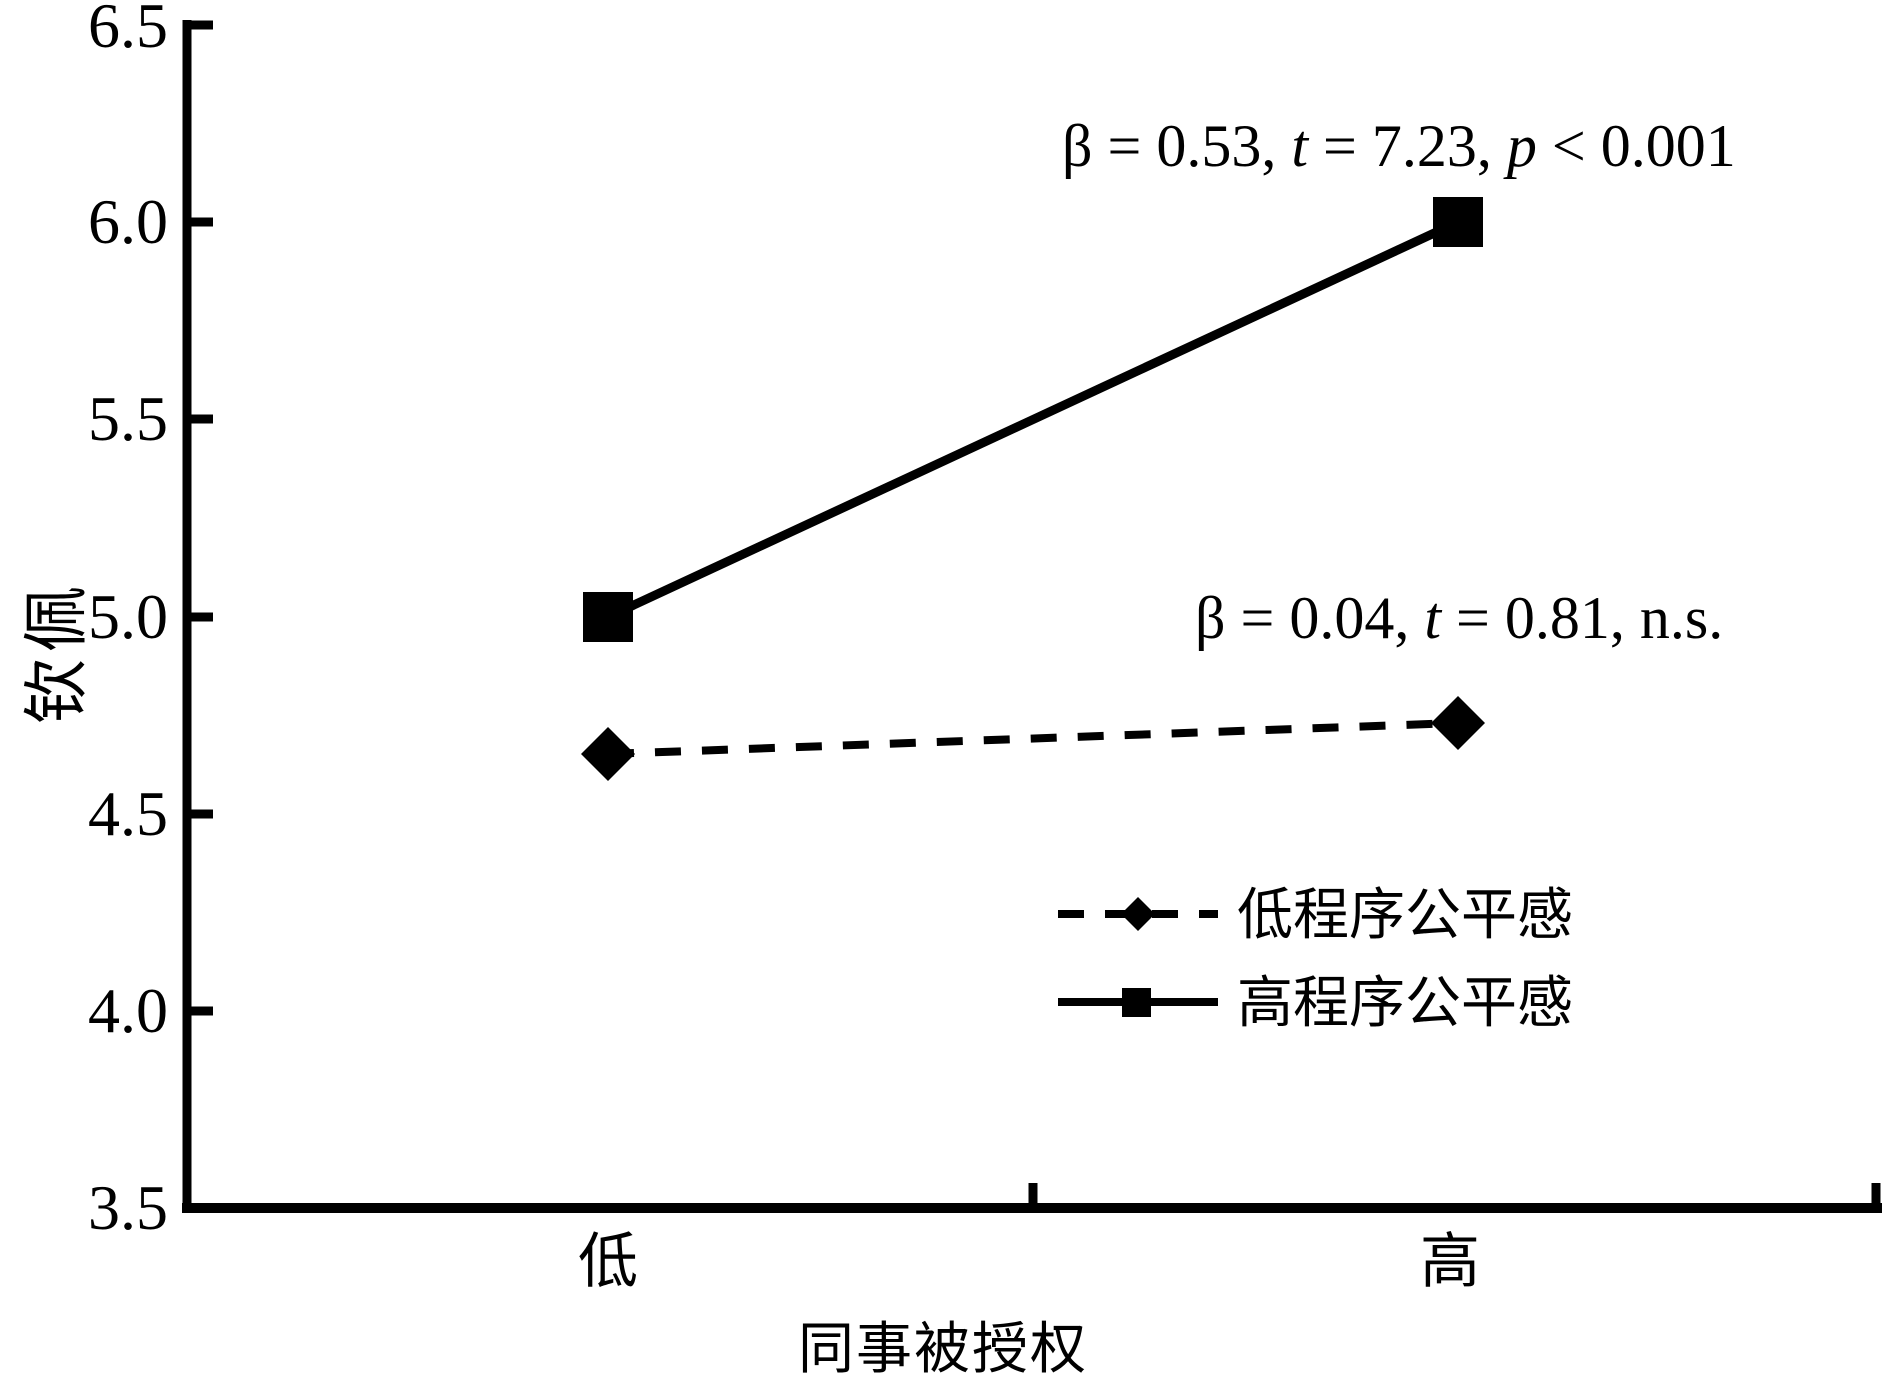  I want to click on y-axis-title: 钦佩, so click(57, 652).